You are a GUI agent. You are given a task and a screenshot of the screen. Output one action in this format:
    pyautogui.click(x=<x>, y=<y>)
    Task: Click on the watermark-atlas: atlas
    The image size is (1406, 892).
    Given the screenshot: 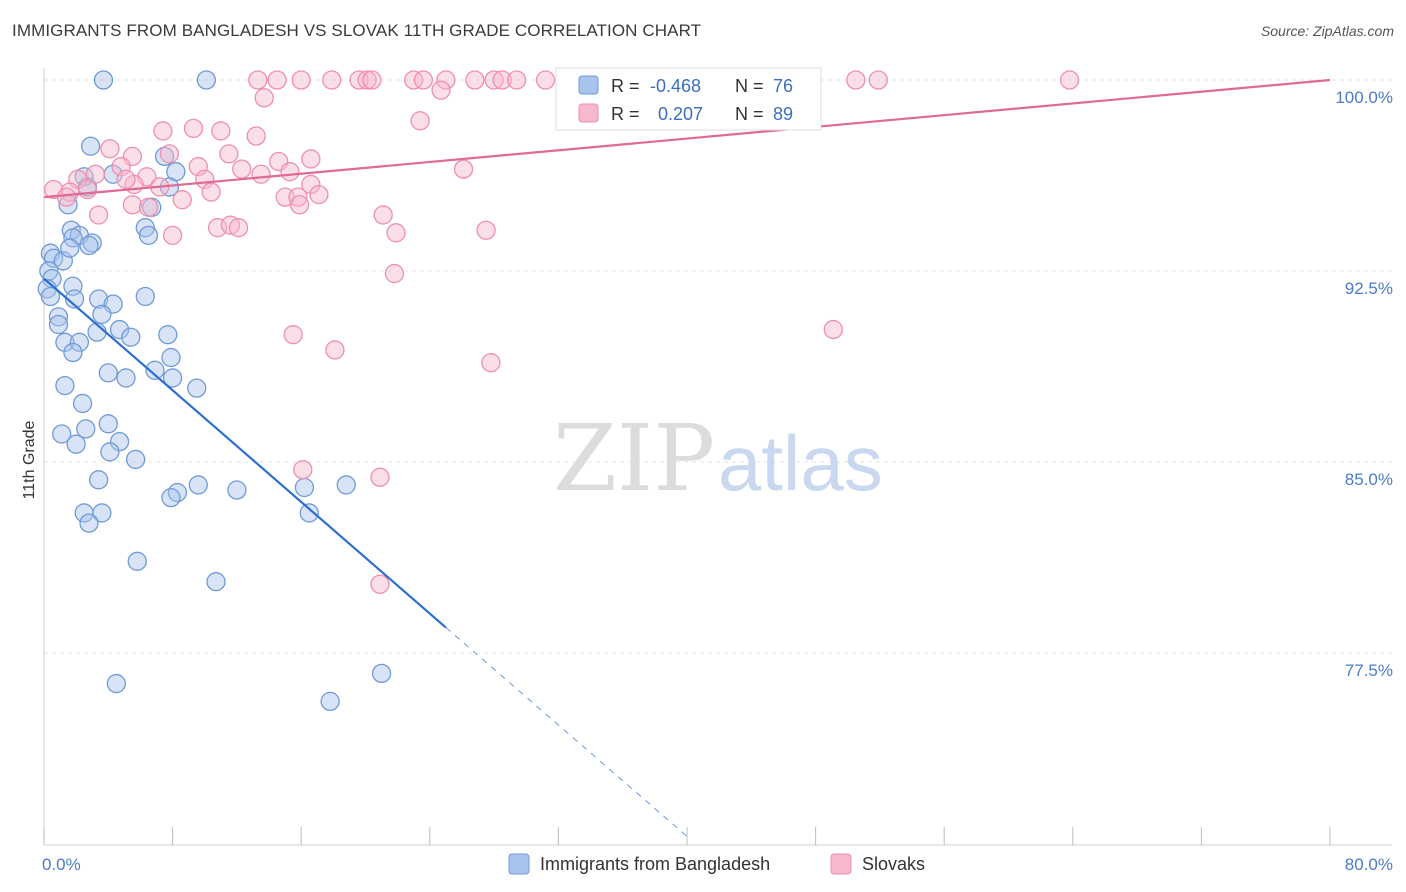 What is the action you would take?
    pyautogui.click(x=800, y=463)
    